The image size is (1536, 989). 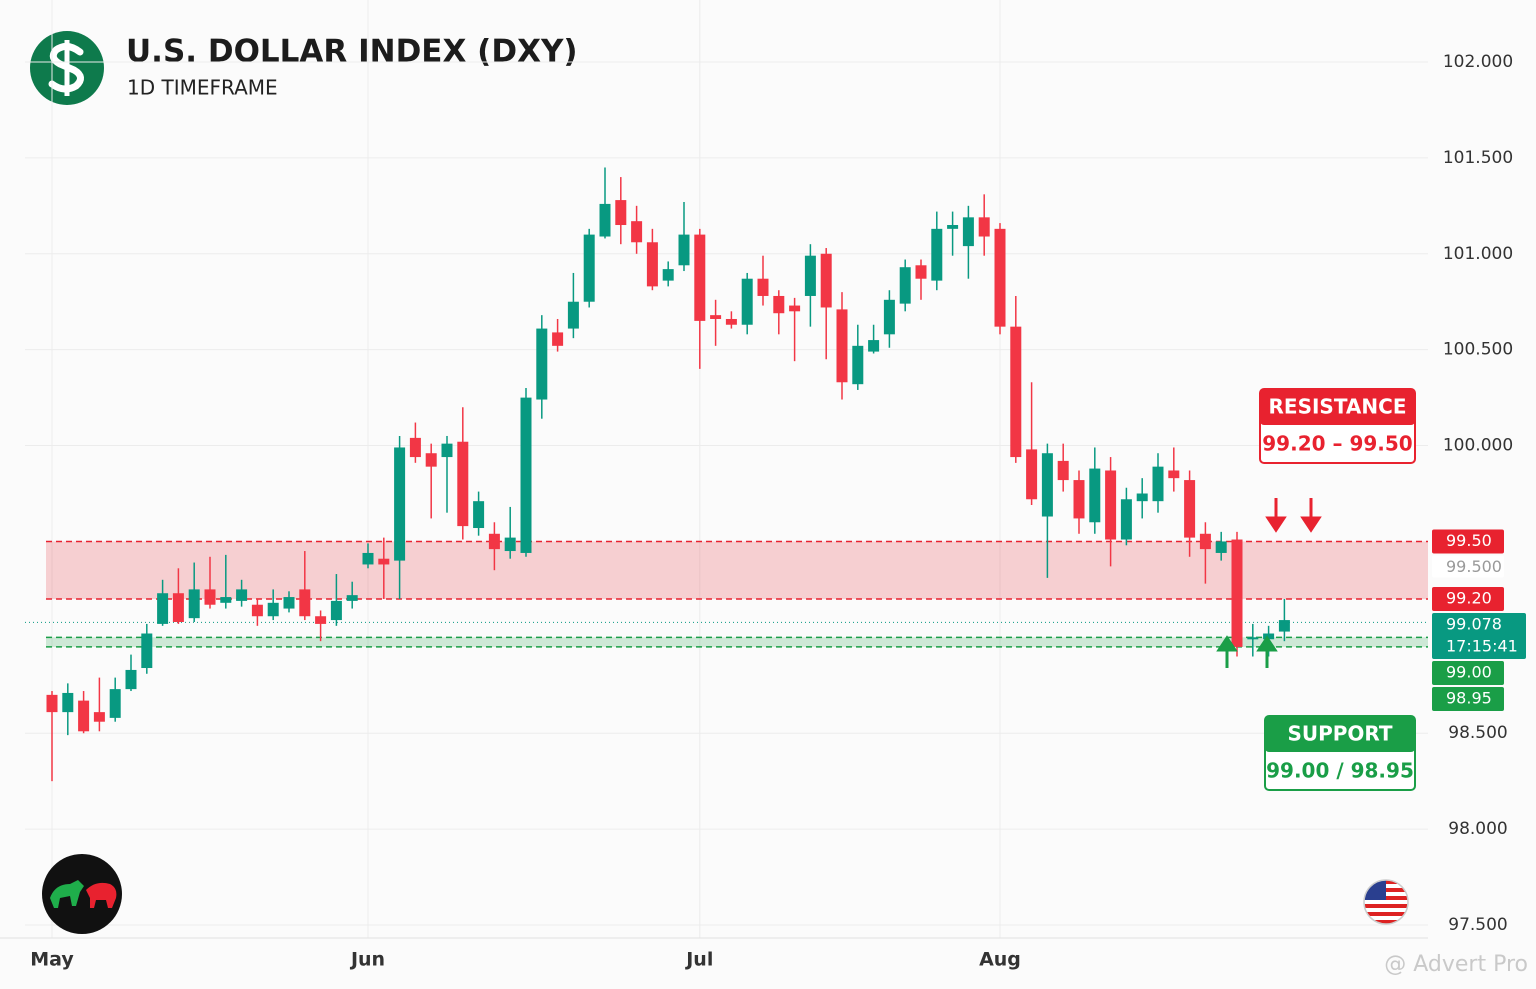 I want to click on zone-box-header, so click(x=1340, y=734).